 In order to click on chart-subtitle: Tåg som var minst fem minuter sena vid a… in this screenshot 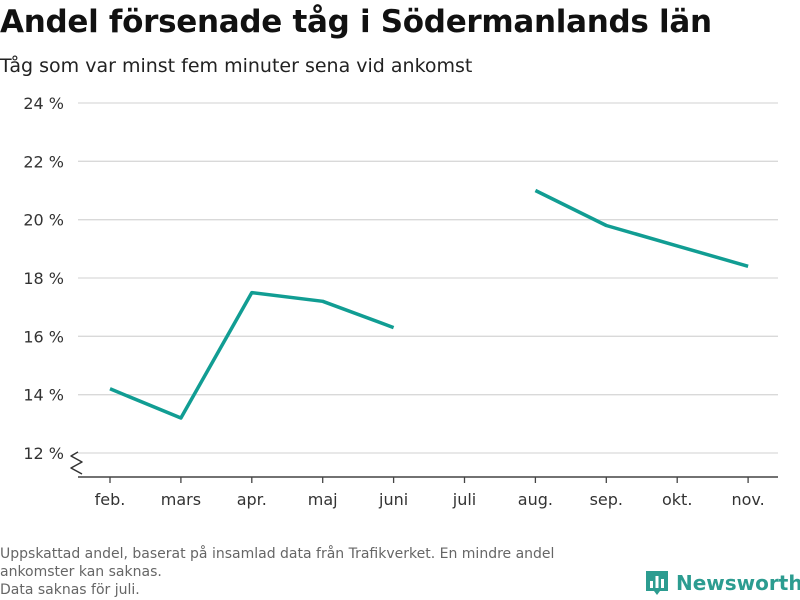, I will do `click(236, 66)`.